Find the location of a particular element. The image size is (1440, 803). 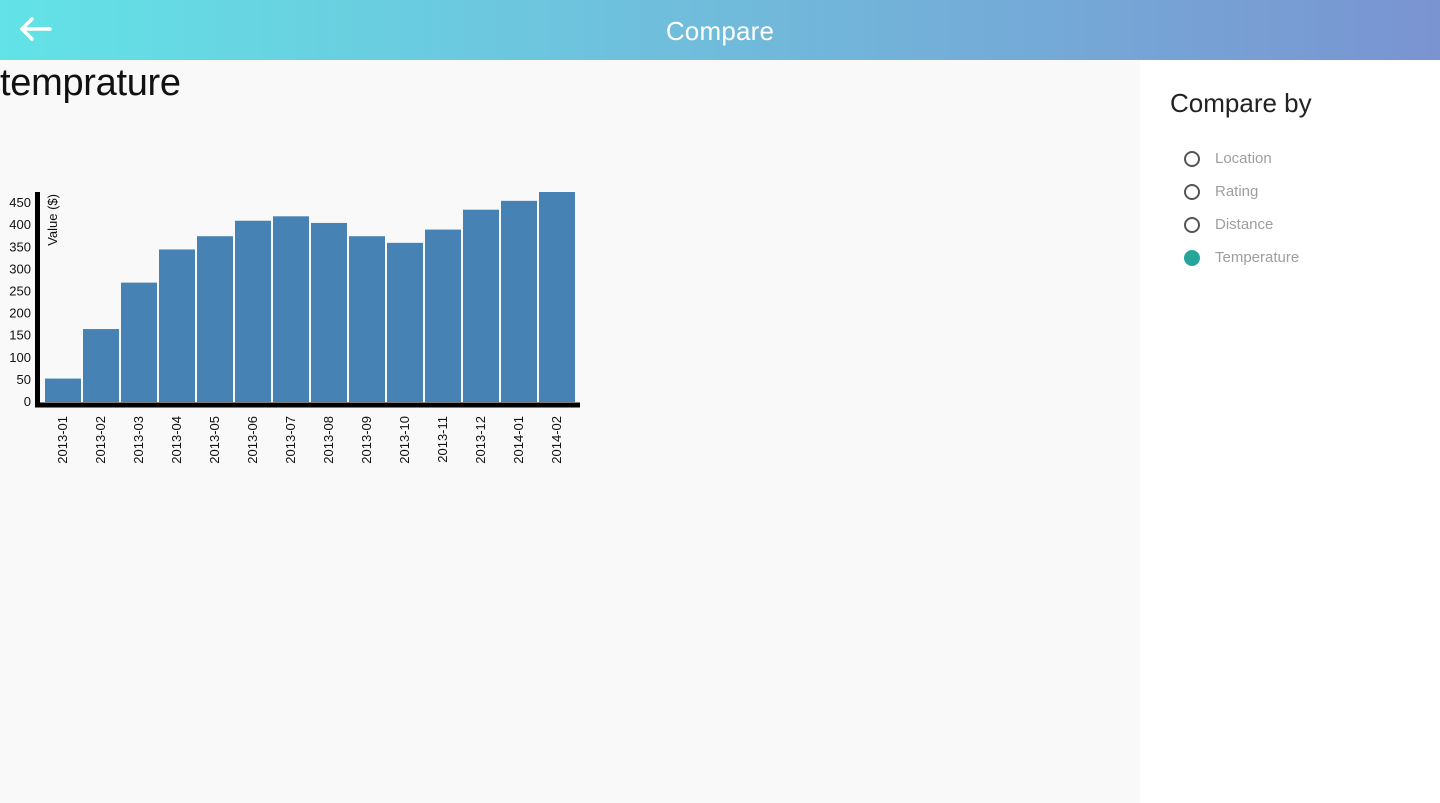

sidebar-title: Compare by is located at coordinates (1241, 103).